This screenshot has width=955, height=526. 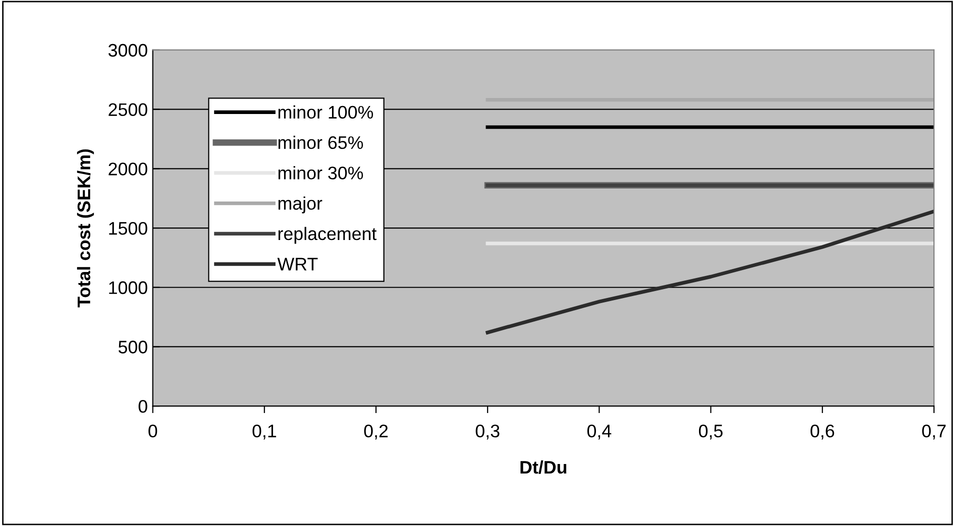 I want to click on legend-label: minor 30%, so click(x=320, y=173).